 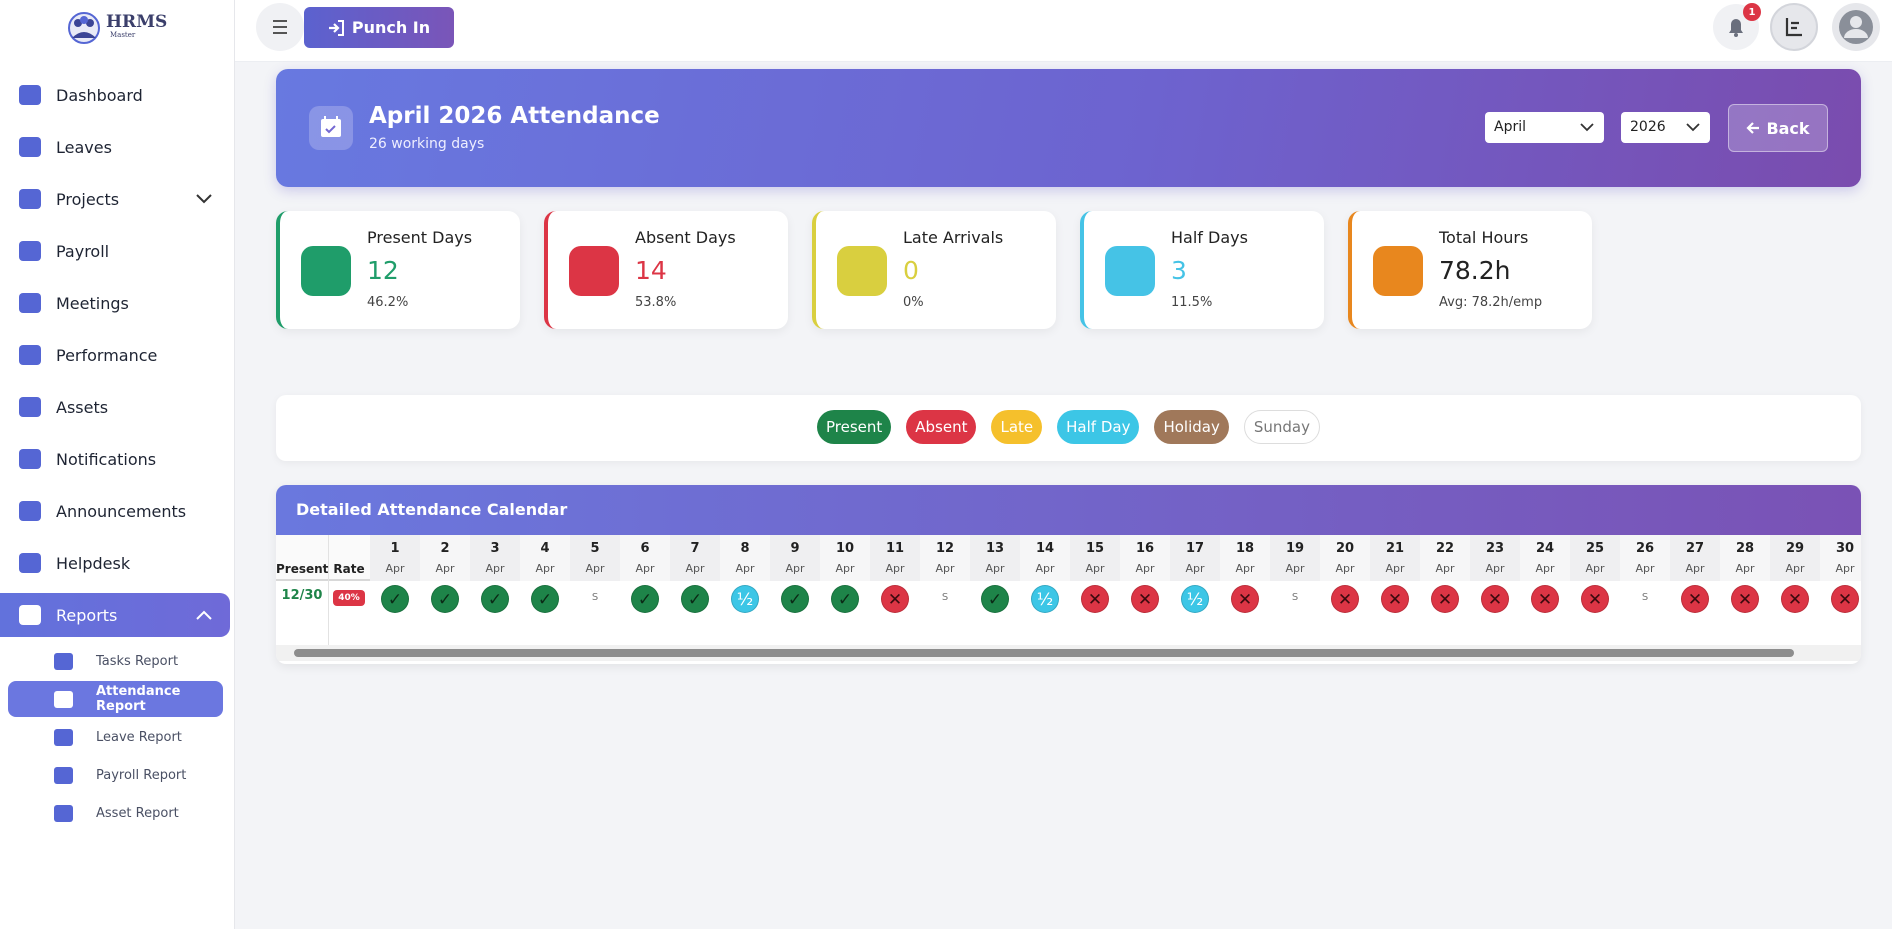 I want to click on day-number: 6, so click(x=645, y=548).